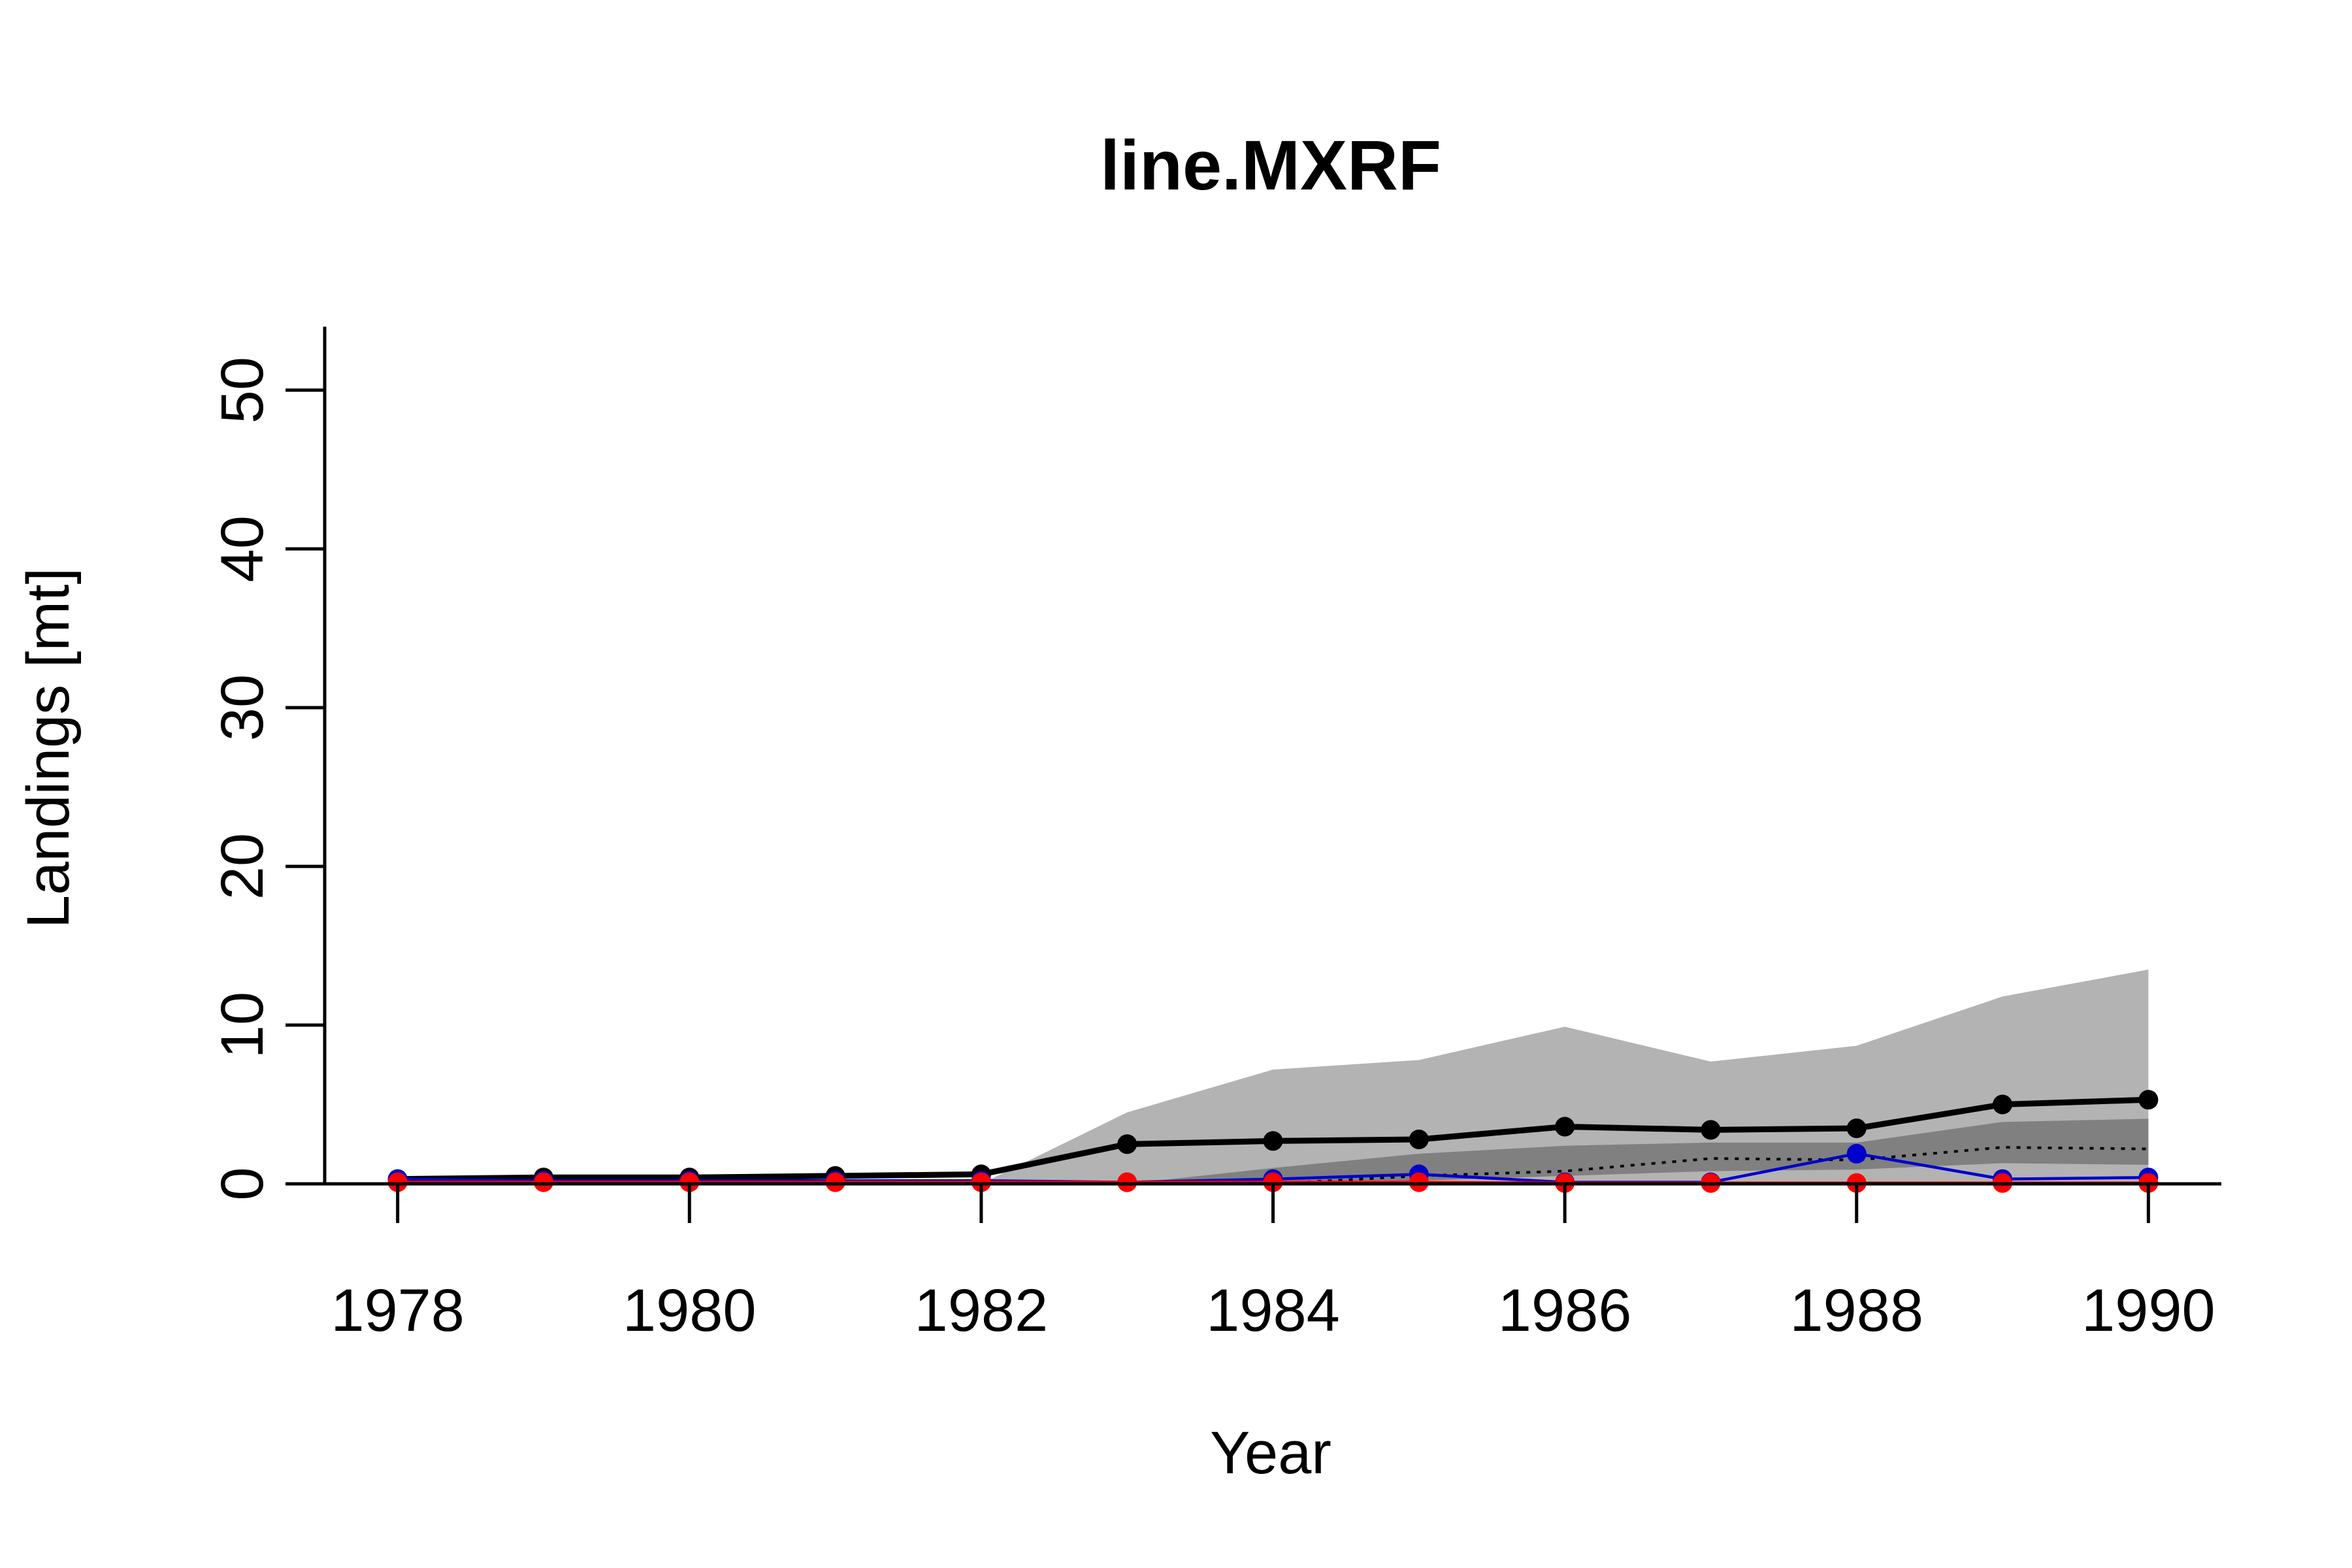  What do you see at coordinates (242, 1025) in the screenshot?
I see `y-tick-label: 10` at bounding box center [242, 1025].